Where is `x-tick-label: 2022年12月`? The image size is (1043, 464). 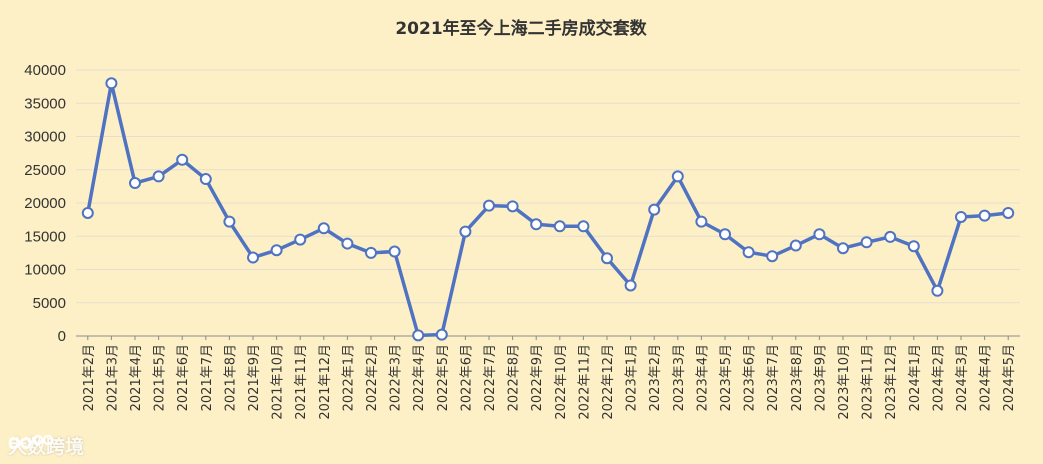
x-tick-label: 2022年12月 is located at coordinates (608, 382).